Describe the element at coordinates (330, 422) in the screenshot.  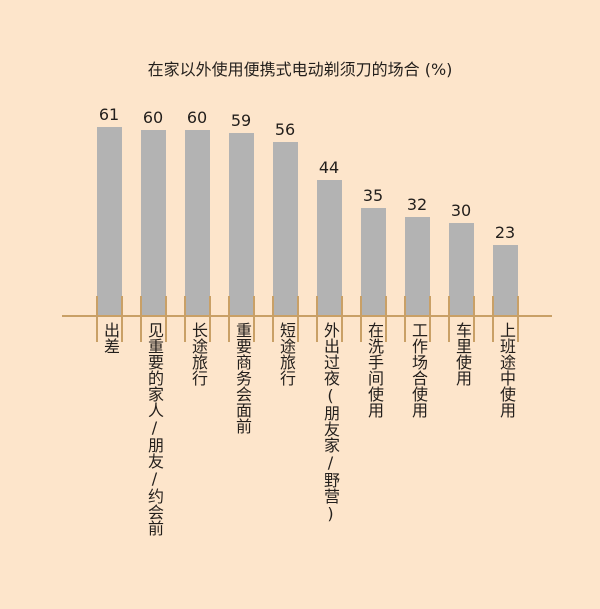
I see `category-label: 外出过夜(朋友家/野营)` at that location.